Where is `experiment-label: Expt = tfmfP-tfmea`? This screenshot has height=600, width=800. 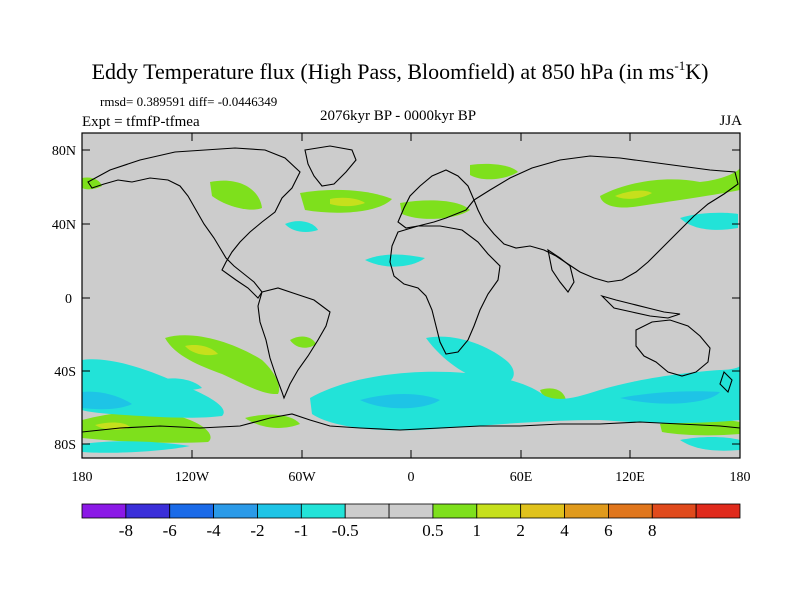 experiment-label: Expt = tfmfP-tfmea is located at coordinates (141, 122).